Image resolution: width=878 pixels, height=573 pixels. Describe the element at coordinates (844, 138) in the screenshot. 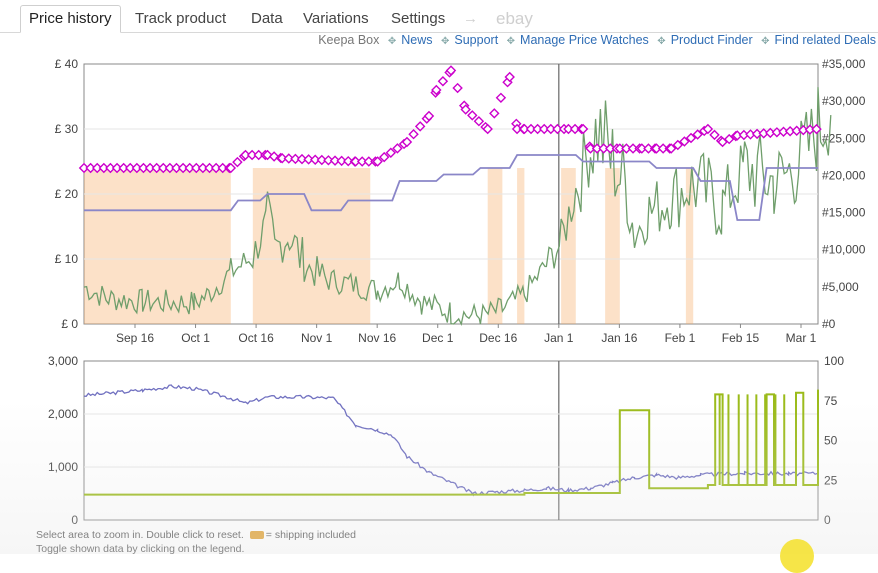

I see `y-right-tick: #25,000` at that location.